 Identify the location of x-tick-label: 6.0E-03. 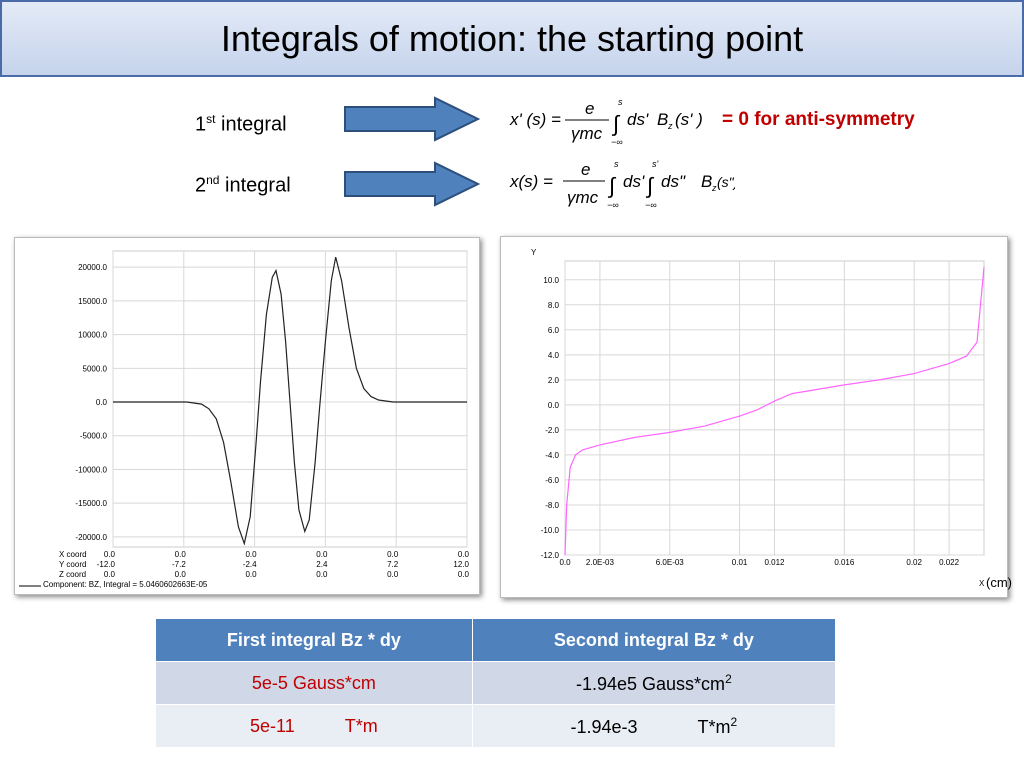
(670, 562).